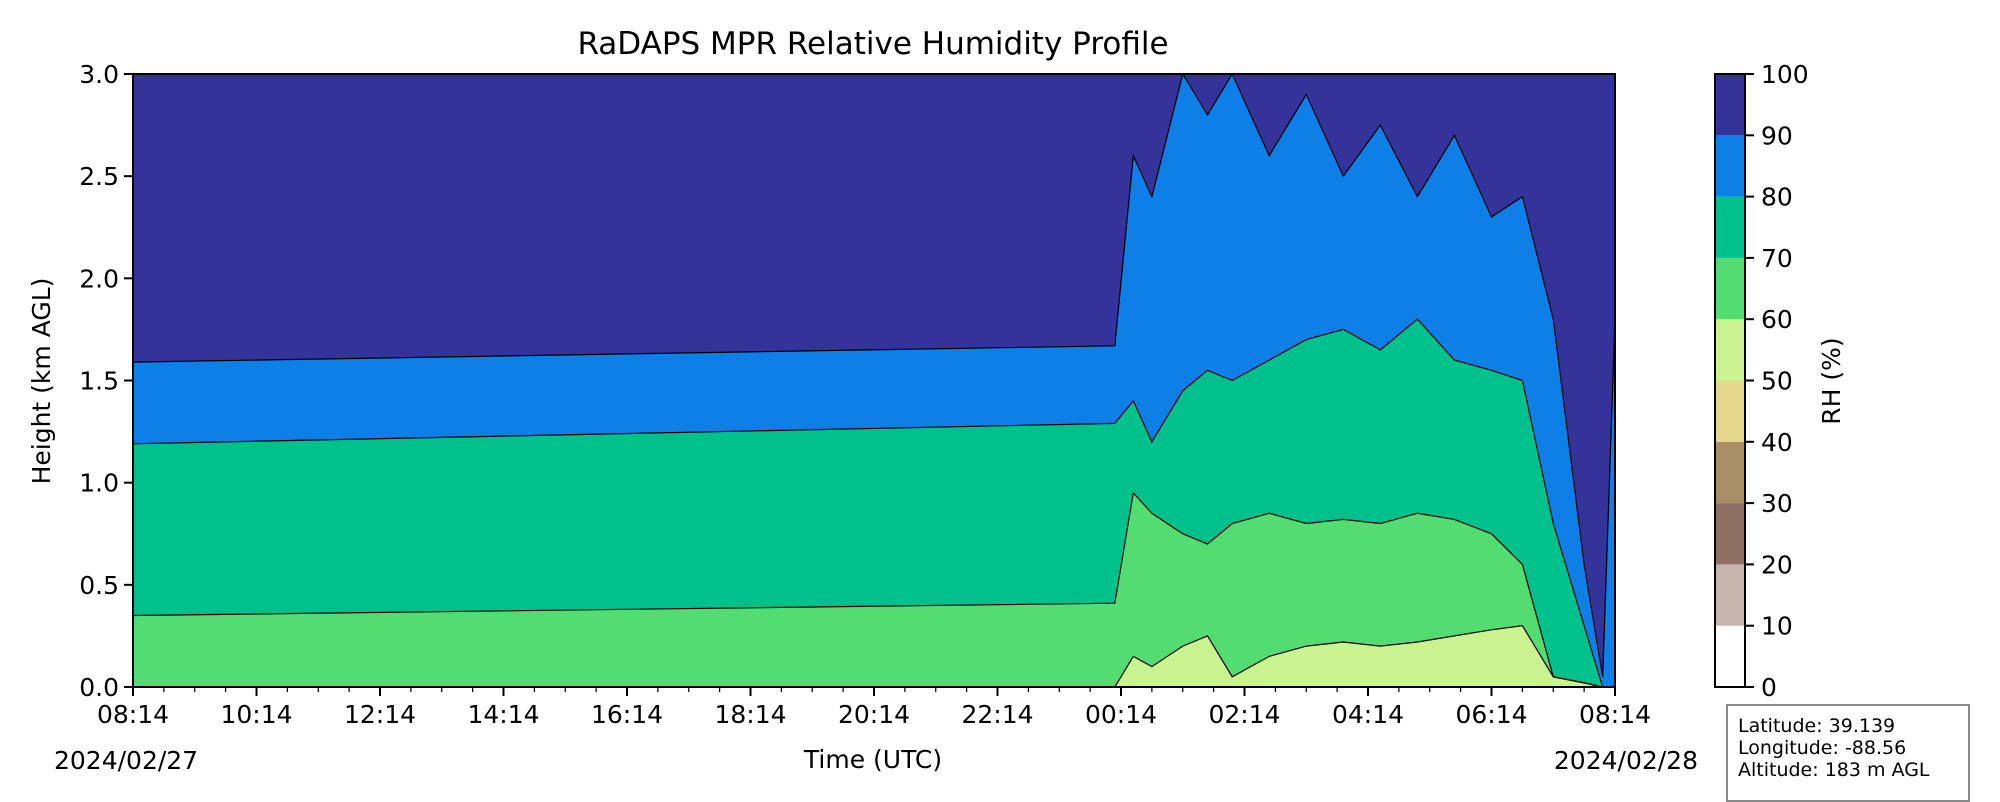 The image size is (2000, 802). Describe the element at coordinates (1834, 770) in the screenshot. I see `altitude-text: Altitude: 183 m AGL` at that location.